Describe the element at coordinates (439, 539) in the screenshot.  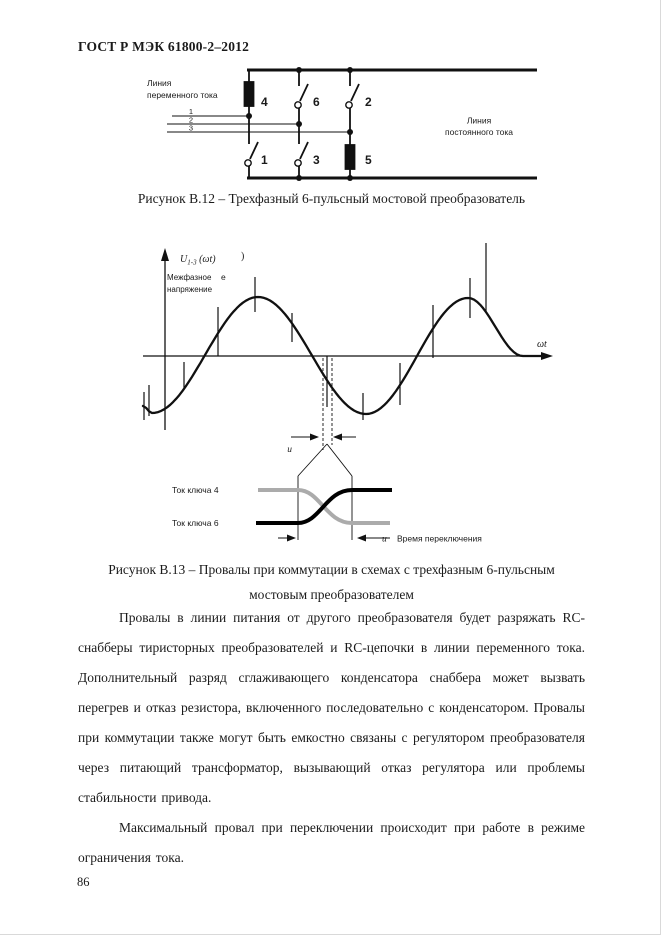
I see `switch-time-label: Время переключения` at that location.